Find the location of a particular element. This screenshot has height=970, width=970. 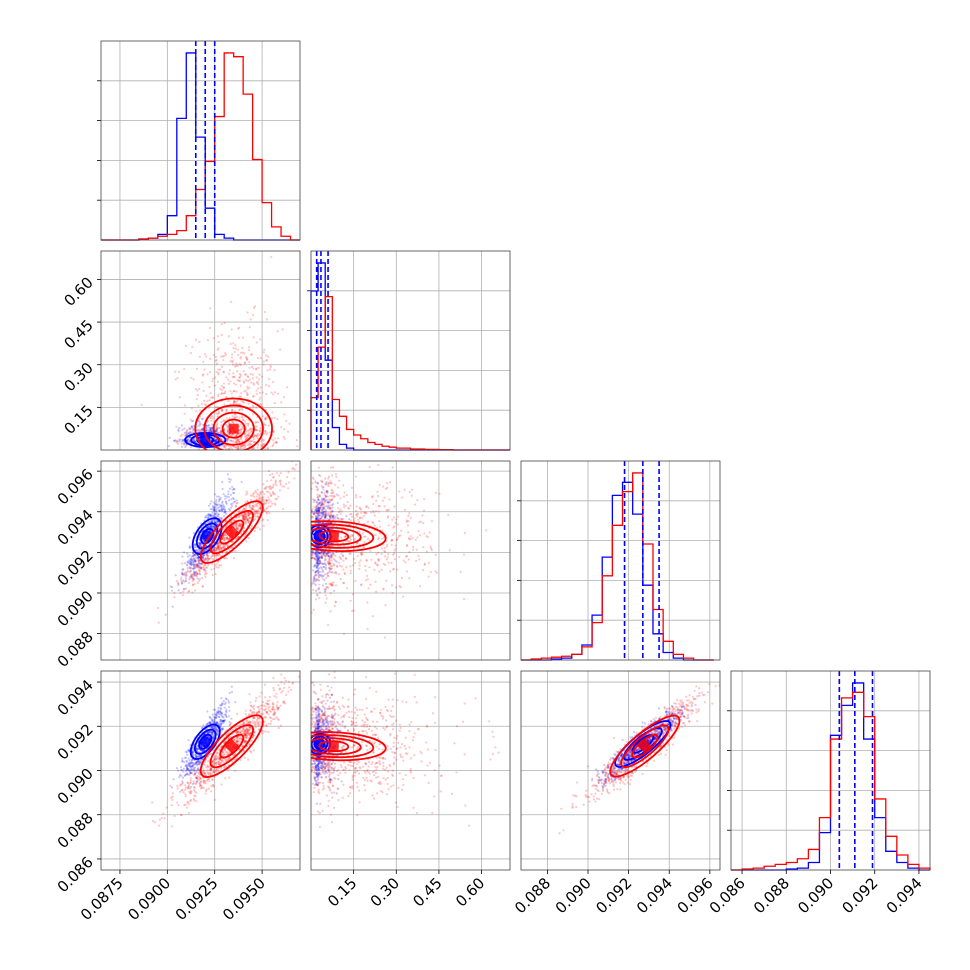

grid is located at coordinates (410, 560).